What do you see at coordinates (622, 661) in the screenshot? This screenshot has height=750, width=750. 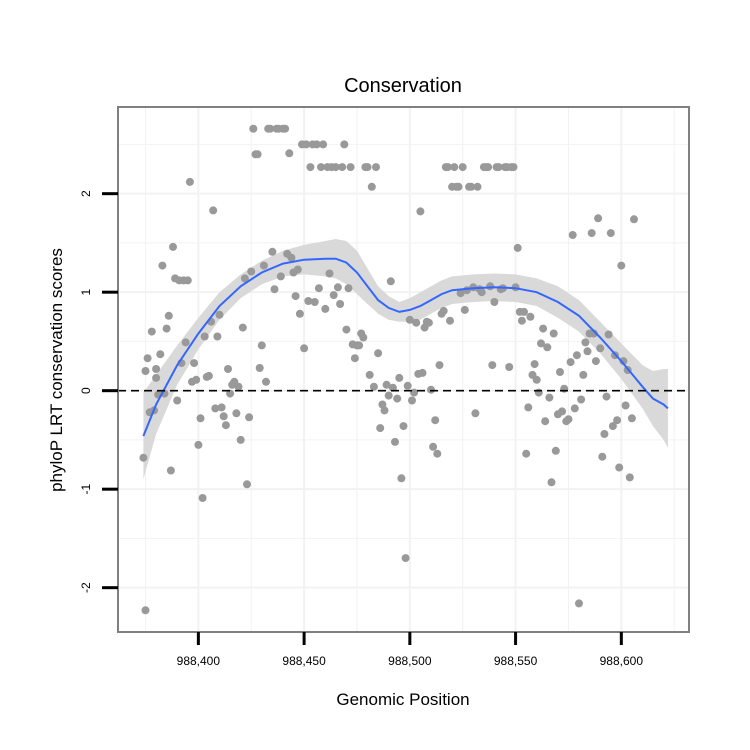 I see `x-tick-label: 988,600` at bounding box center [622, 661].